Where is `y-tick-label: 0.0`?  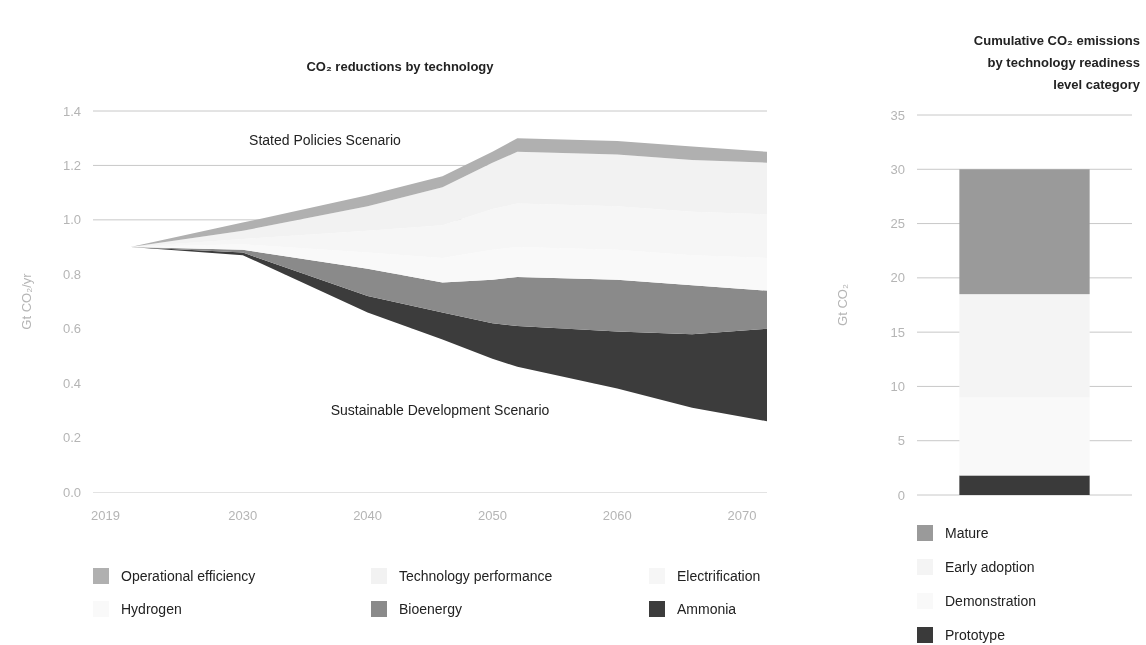
y-tick-label: 0.0 is located at coordinates (71, 492).